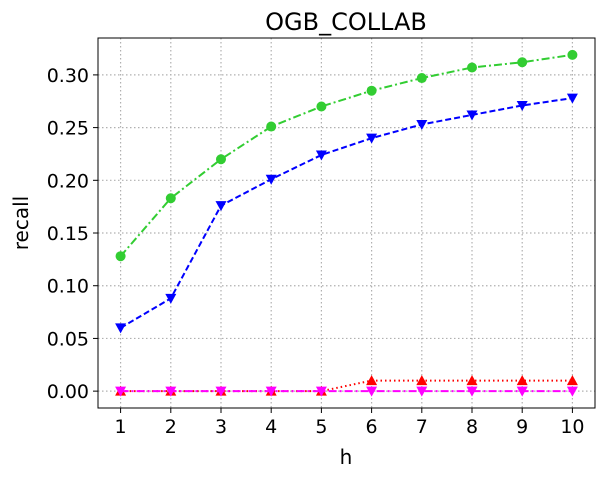  What do you see at coordinates (68, 234) in the screenshot?
I see `y-tick-label: 0.15` at bounding box center [68, 234].